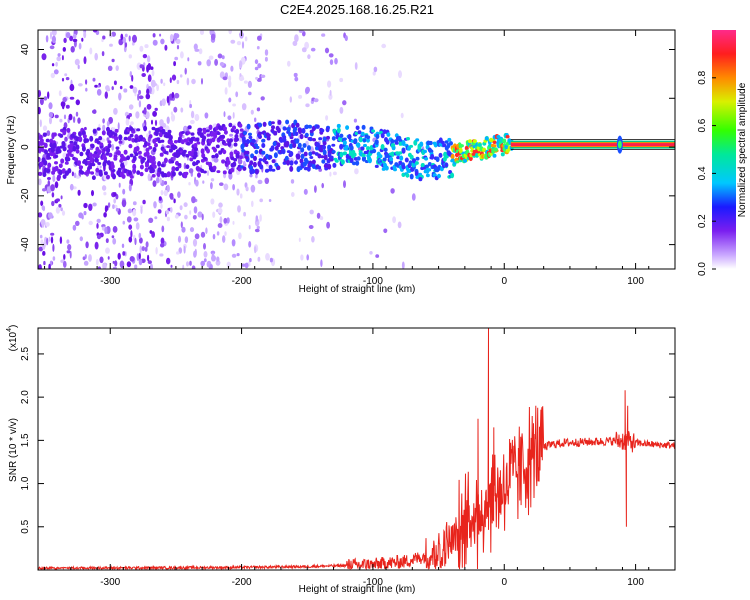 Image resolution: width=750 pixels, height=600 pixels. What do you see at coordinates (724, 149) in the screenshot?
I see `colorbar-gradient` at bounding box center [724, 149].